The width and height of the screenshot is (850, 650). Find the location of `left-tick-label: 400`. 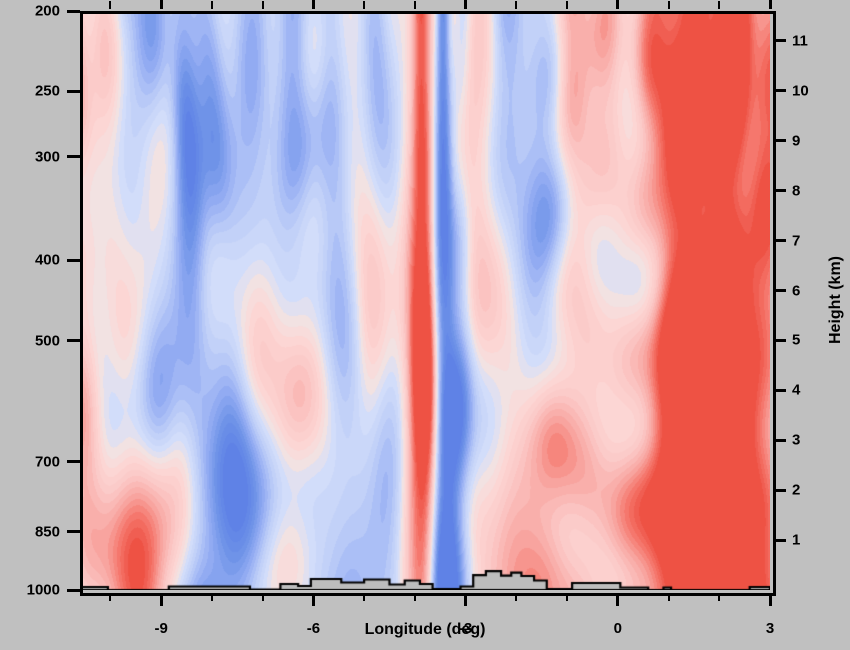

left-tick-label: 400 is located at coordinates (47, 260).